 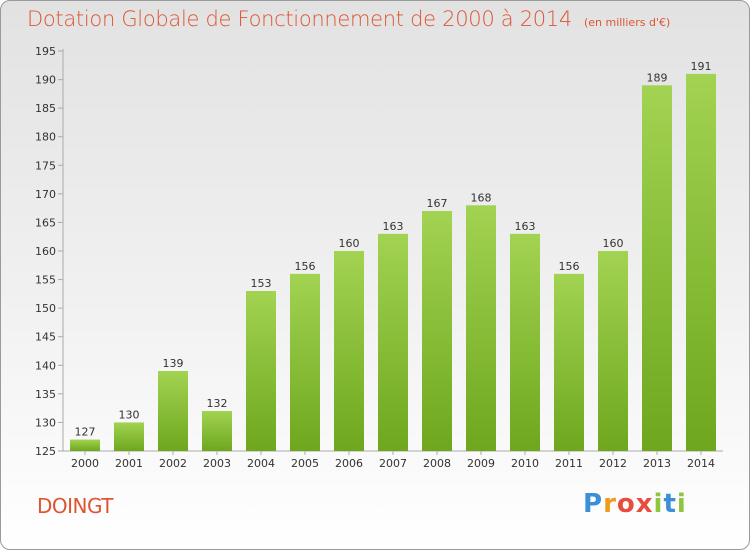 I want to click on y-tick-label: 155, so click(x=45, y=280).